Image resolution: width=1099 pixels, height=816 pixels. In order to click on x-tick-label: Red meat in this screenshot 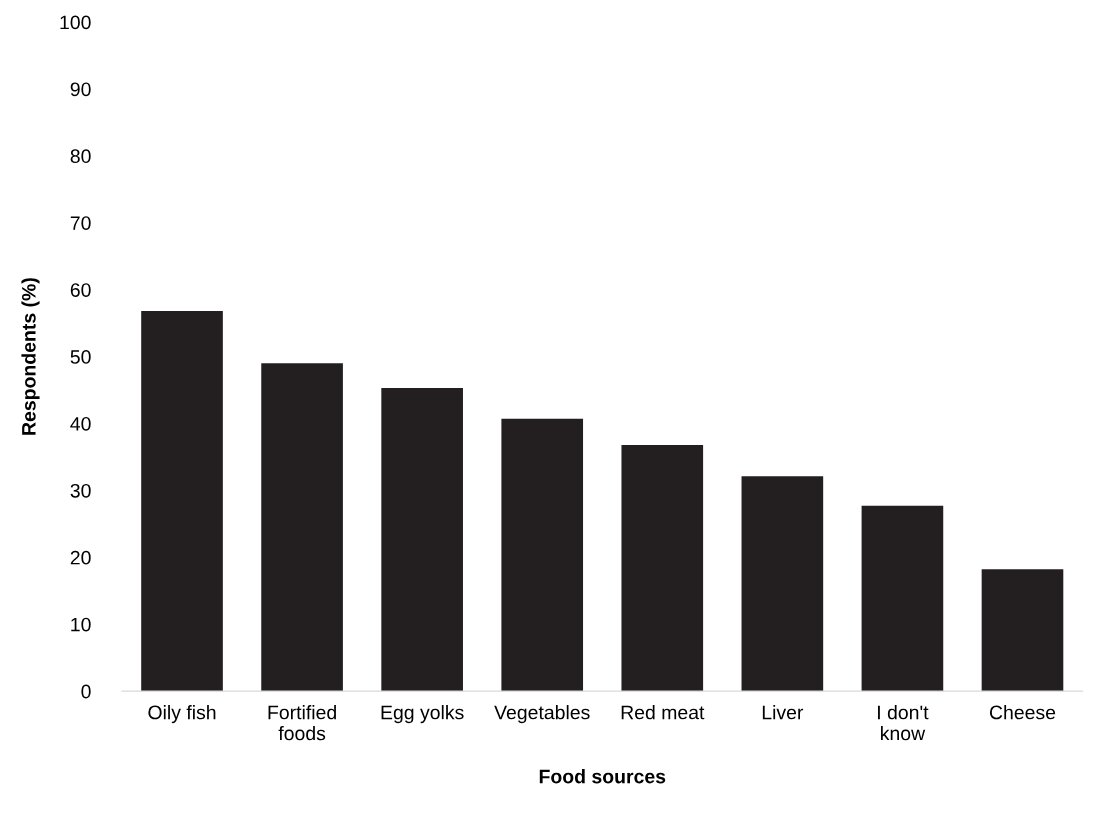, I will do `click(663, 712)`.